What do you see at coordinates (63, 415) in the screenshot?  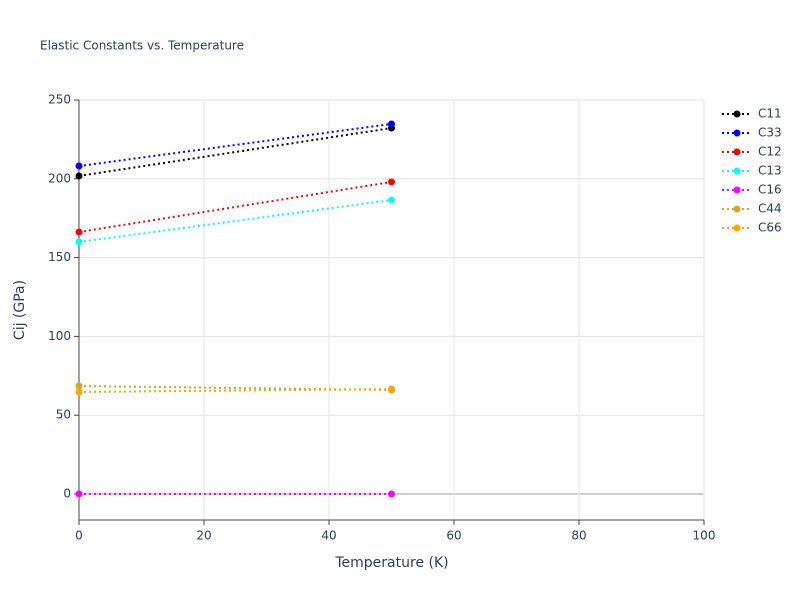 I see `y-tick-label: 50` at bounding box center [63, 415].